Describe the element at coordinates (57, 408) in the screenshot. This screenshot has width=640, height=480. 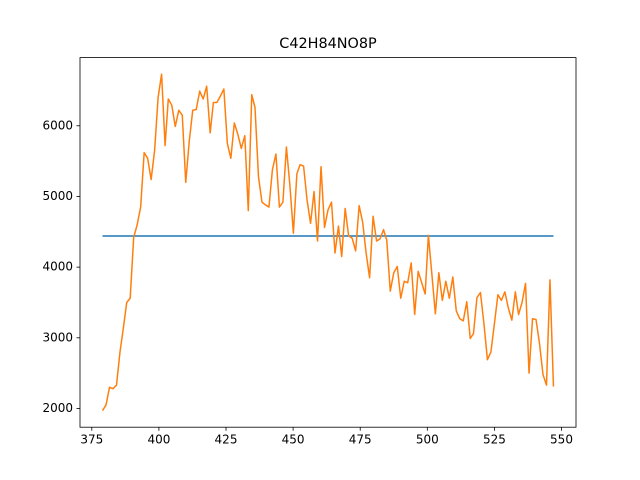
I see `y-tick-label: 2000` at that location.